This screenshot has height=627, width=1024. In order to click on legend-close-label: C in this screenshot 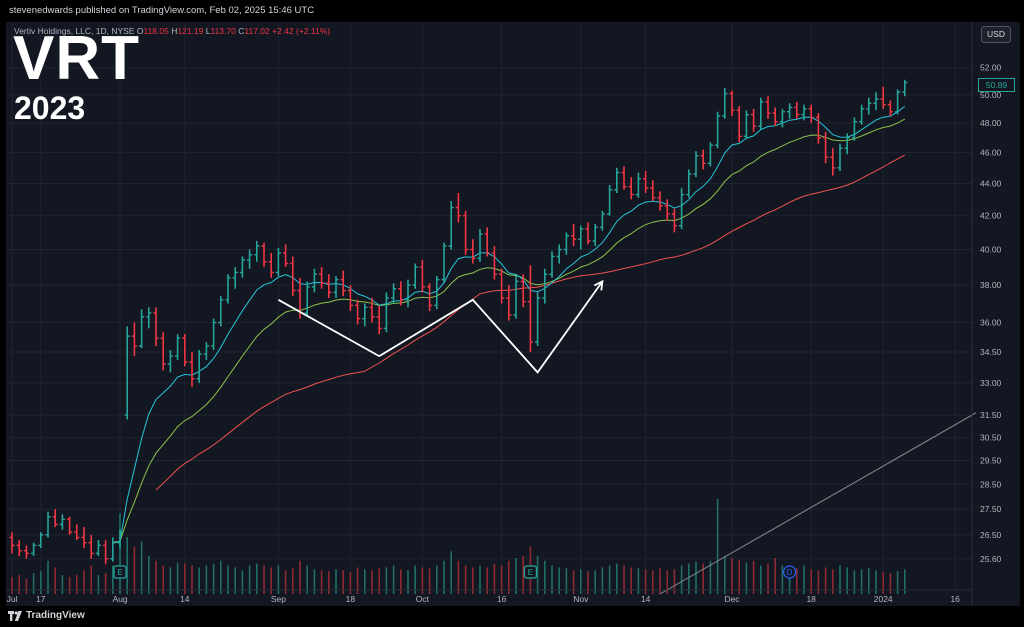, I will do `click(241, 31)`.